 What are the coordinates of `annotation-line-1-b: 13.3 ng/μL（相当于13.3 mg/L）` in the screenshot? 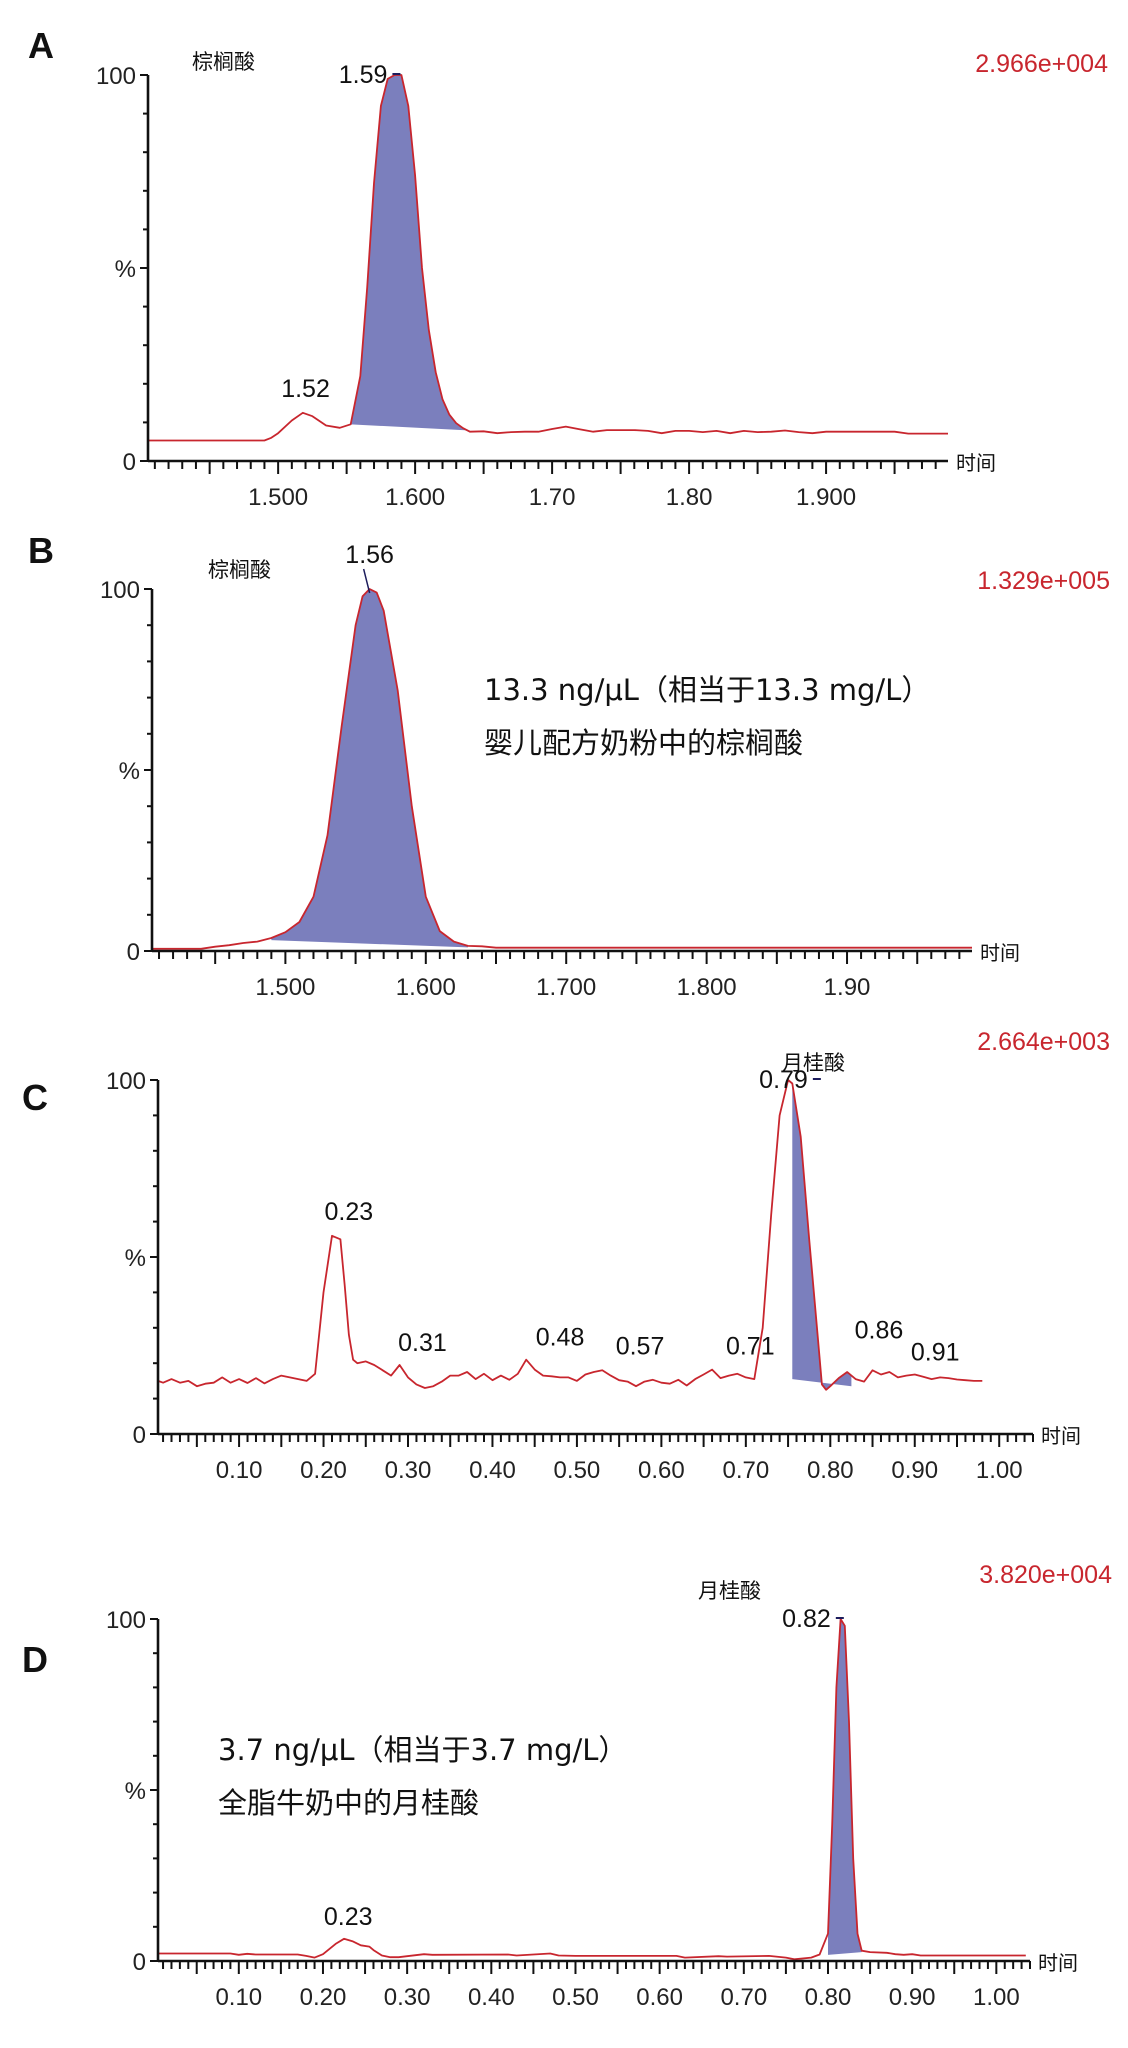 It's located at (707, 690).